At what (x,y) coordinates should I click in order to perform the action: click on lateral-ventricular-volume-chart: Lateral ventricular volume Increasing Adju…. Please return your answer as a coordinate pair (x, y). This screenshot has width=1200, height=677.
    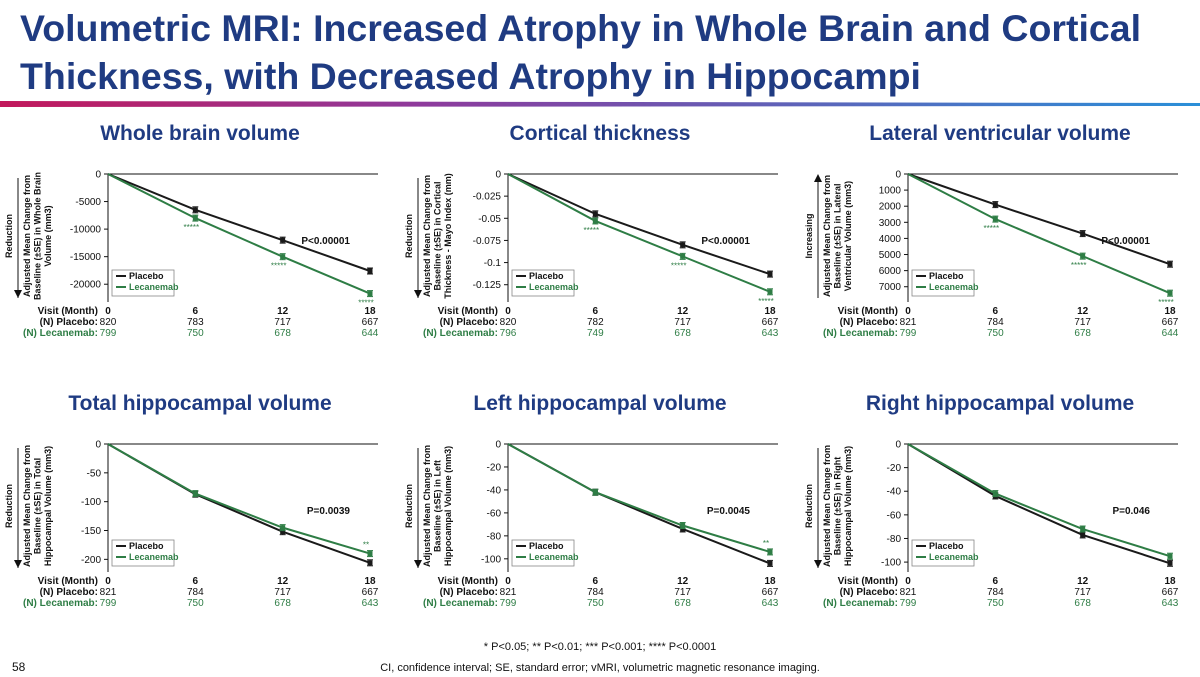
    Looking at the image, I should click on (991, 230).